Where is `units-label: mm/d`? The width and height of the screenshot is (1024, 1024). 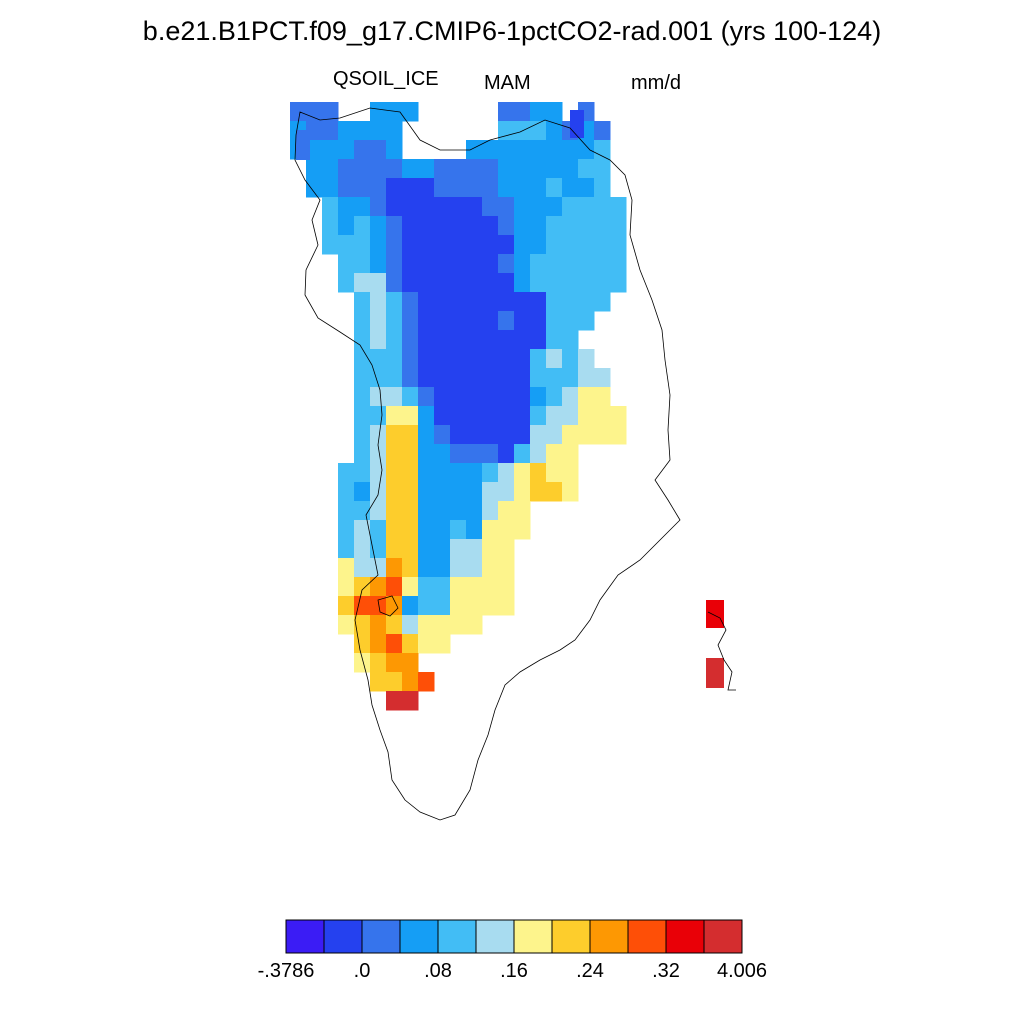
units-label: mm/d is located at coordinates (656, 83).